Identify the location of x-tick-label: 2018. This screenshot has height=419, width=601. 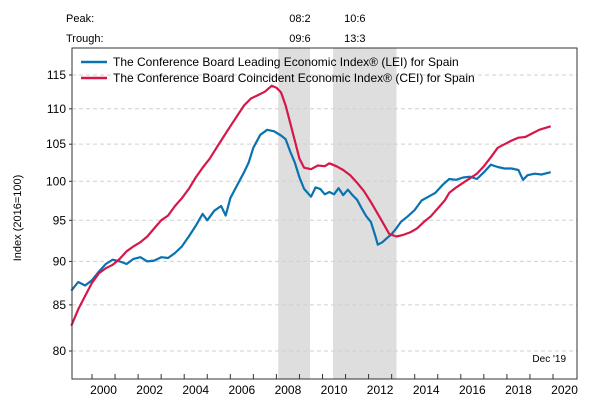
(518, 390).